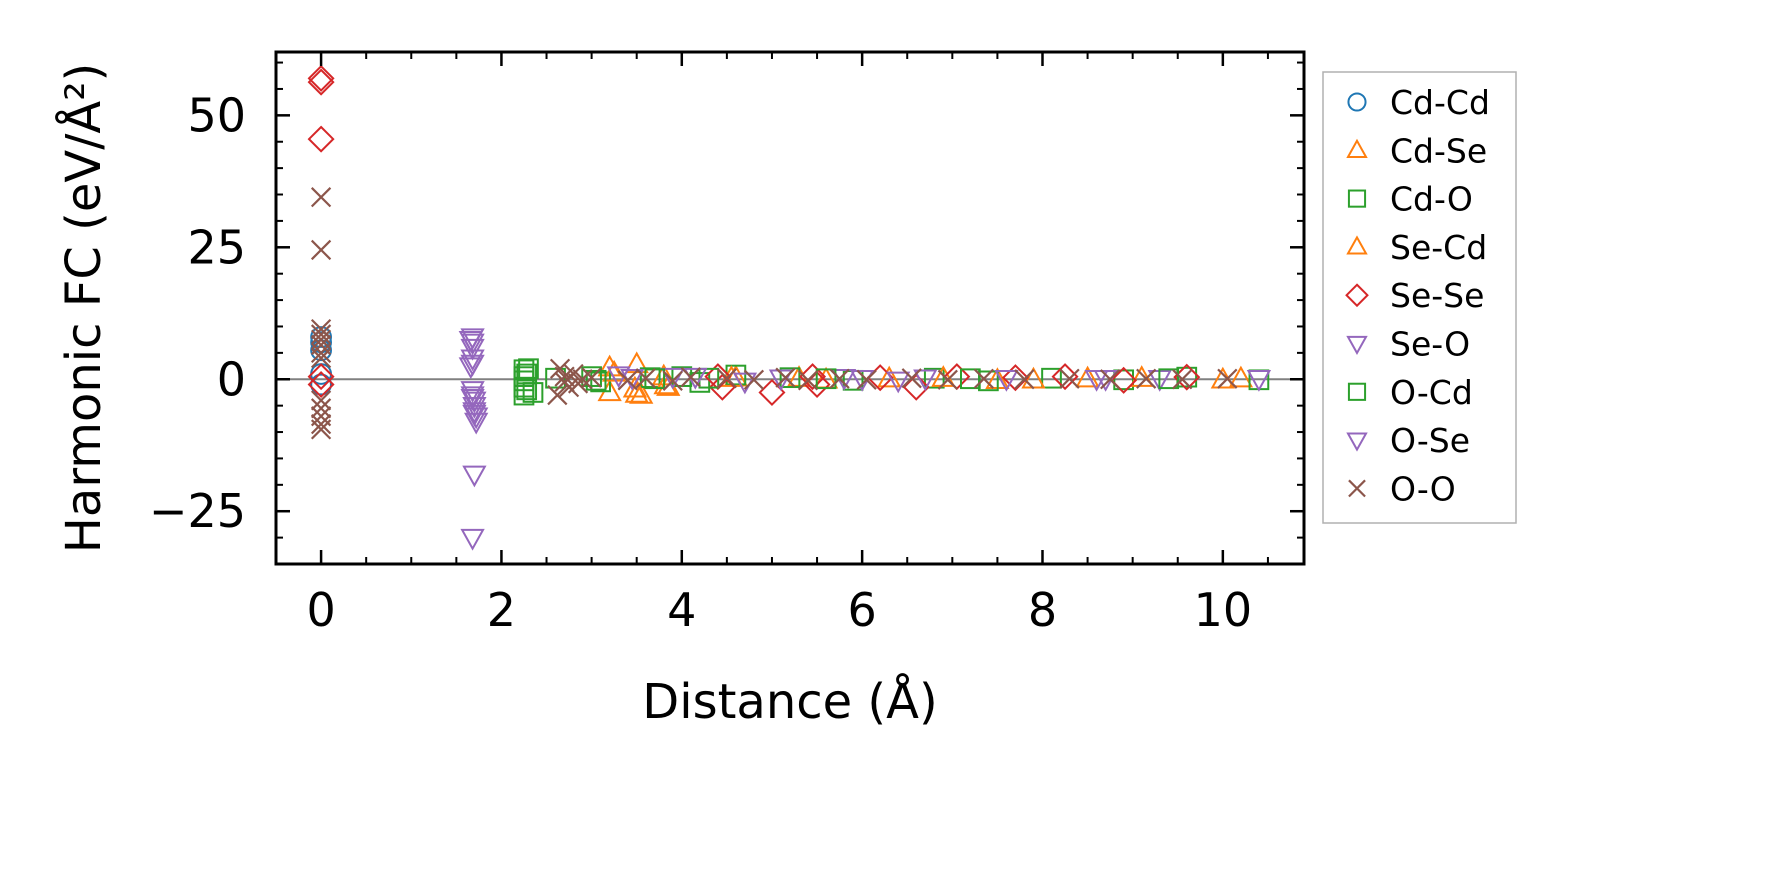 The image size is (1772, 883). I want to click on legend-marker-se-o, so click(1357, 345).